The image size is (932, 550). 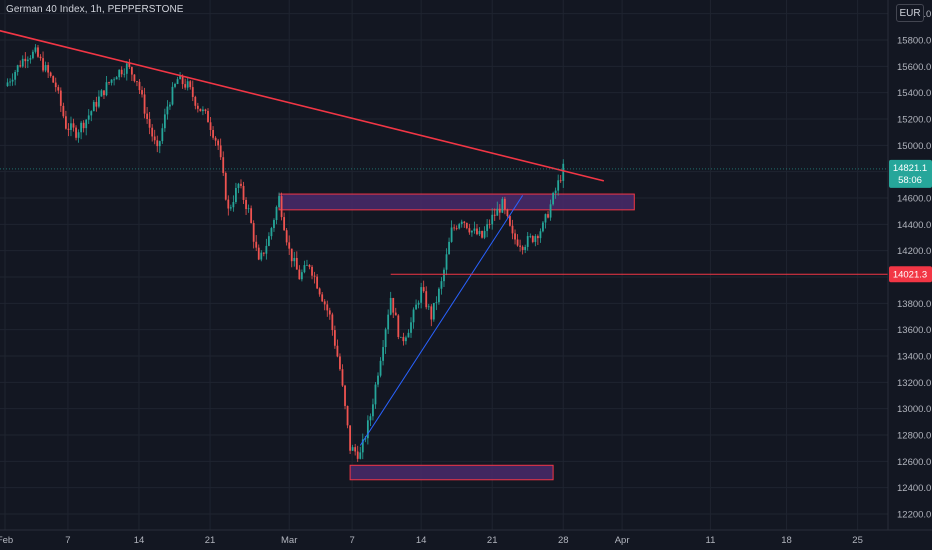 What do you see at coordinates (786, 540) in the screenshot?
I see `x-tick-label: 18` at bounding box center [786, 540].